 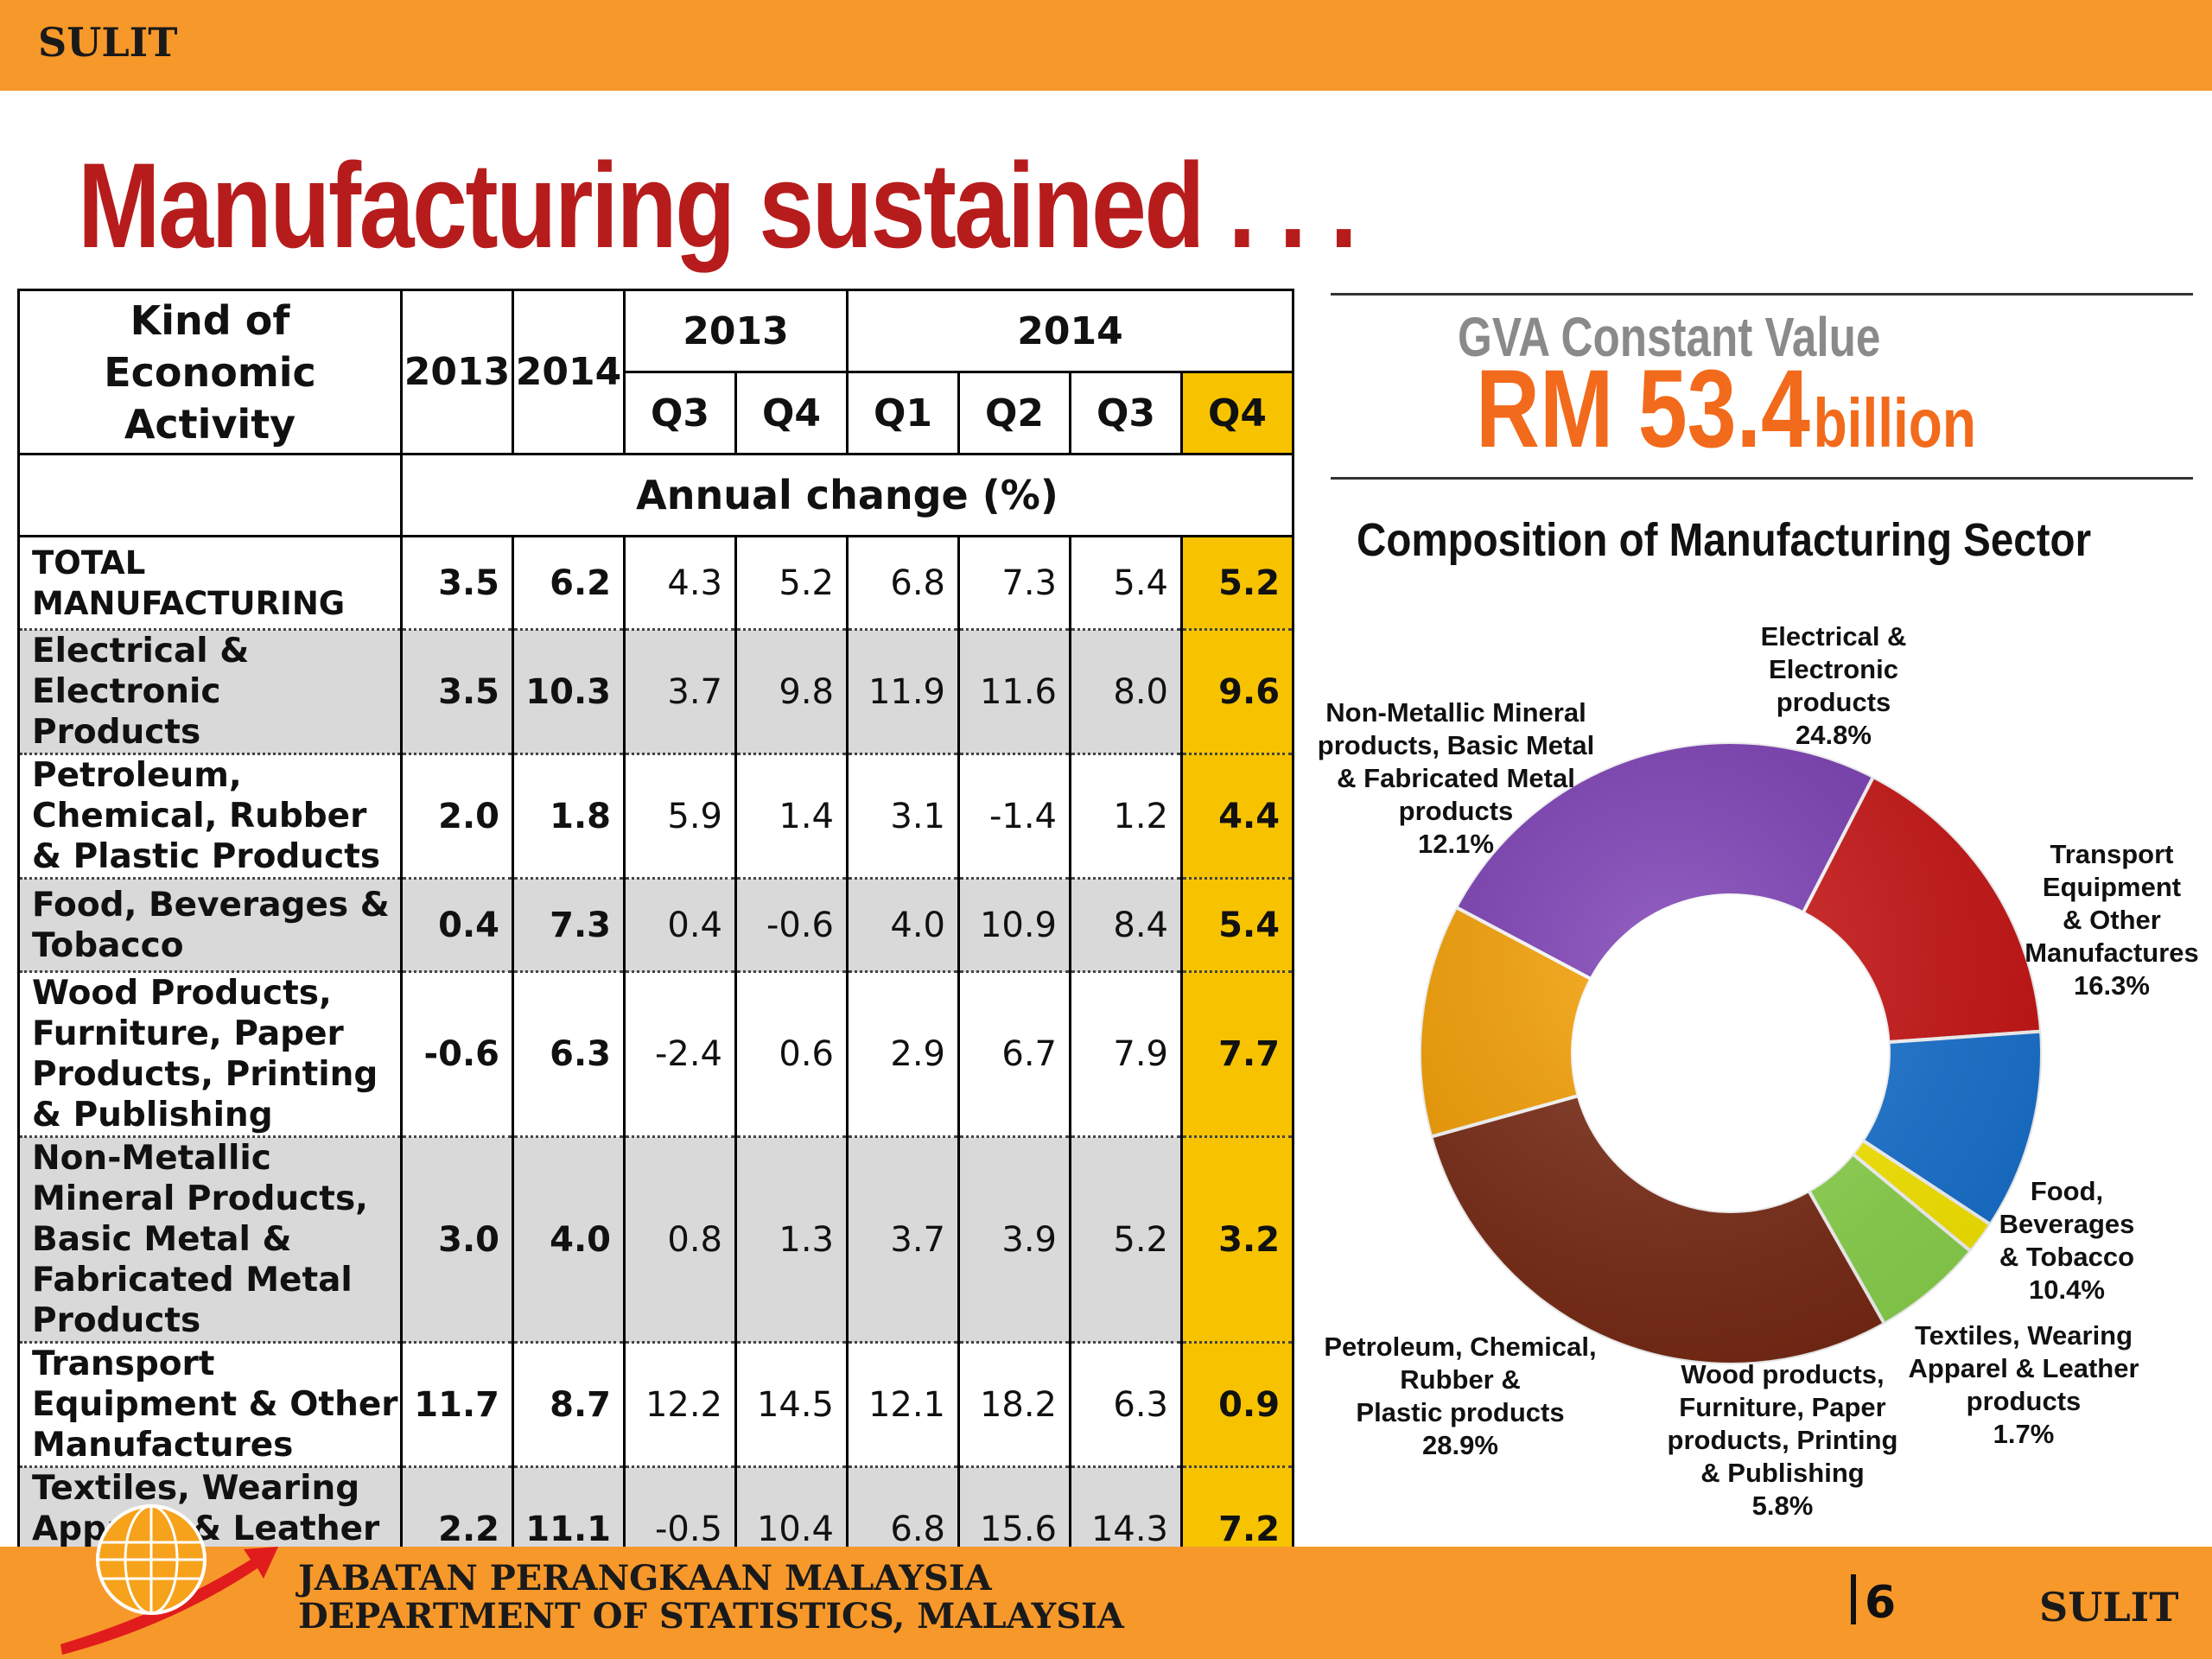 What do you see at coordinates (736, 331) in the screenshot?
I see `quarter-group-header: 2013` at bounding box center [736, 331].